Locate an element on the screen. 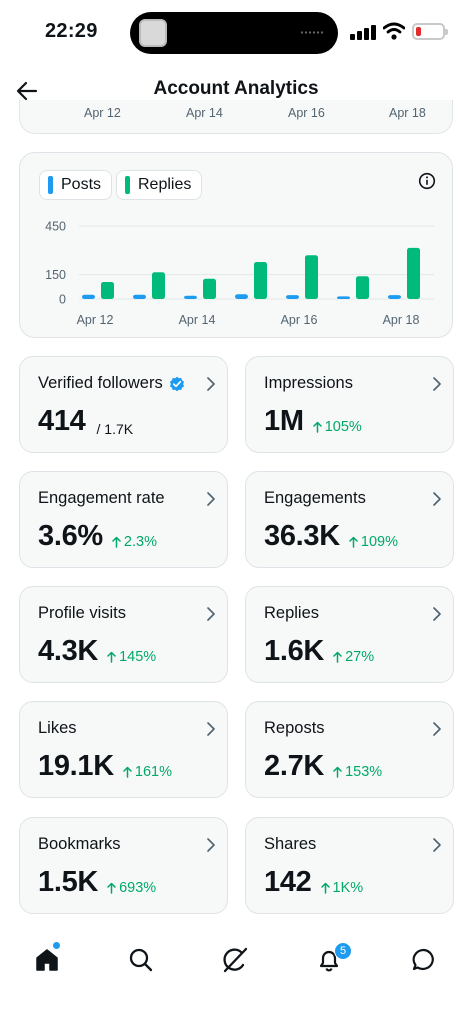 The width and height of the screenshot is (472, 1024). metric-label-text: Bookmarks is located at coordinates (79, 844).